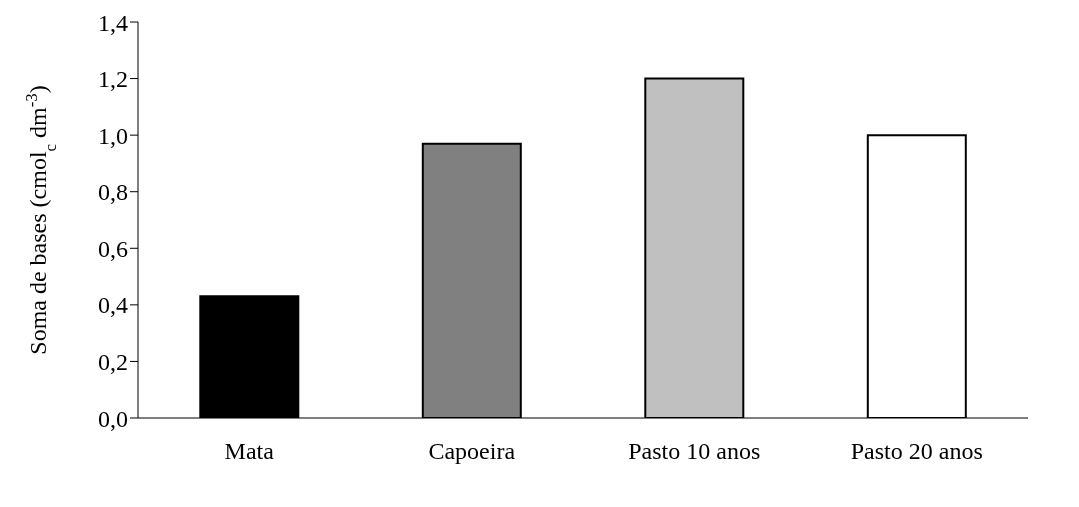 The height and width of the screenshot is (507, 1079). I want to click on y-tick-label: 0,2, so click(113, 361).